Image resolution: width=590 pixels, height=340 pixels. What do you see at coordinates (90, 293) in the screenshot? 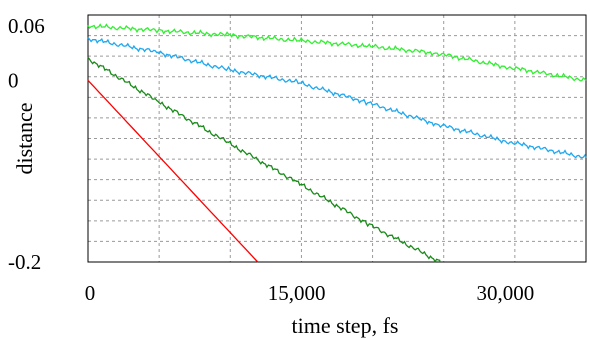
I see `x-tick-label: 0` at bounding box center [90, 293].